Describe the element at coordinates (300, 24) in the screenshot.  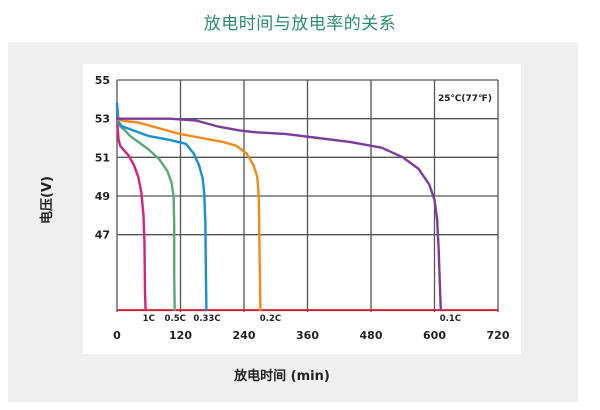
I see `page-title: 放电时间与放电率的关系` at that location.